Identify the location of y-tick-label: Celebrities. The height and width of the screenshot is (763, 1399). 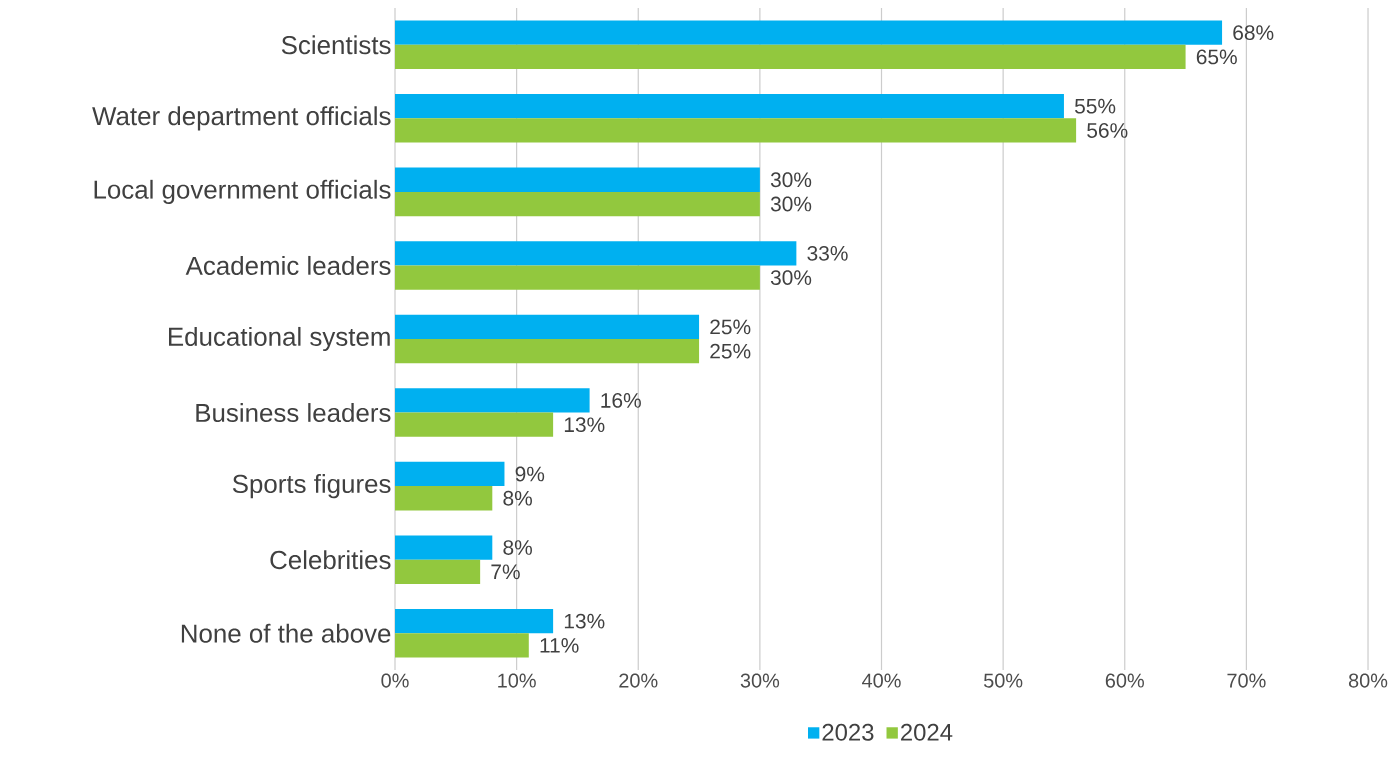
(330, 560).